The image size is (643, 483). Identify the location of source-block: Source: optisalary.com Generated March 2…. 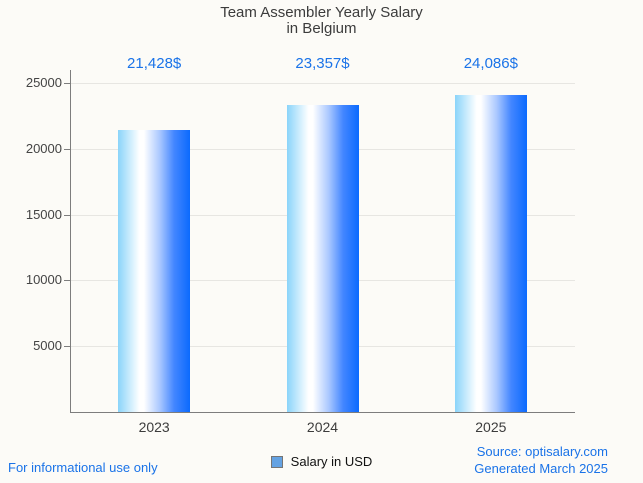
(541, 460).